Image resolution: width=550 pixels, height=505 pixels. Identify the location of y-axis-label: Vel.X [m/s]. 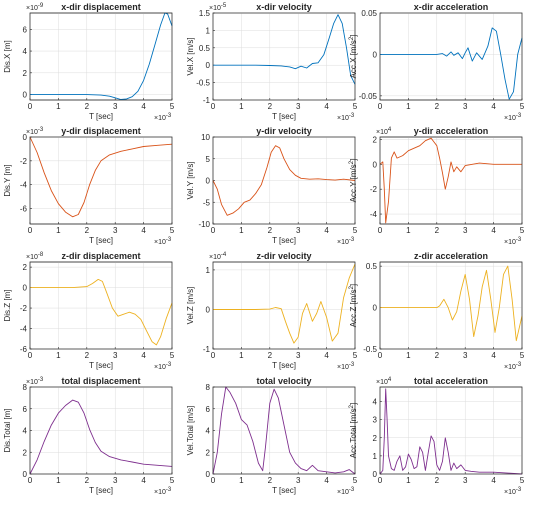
(190, 56).